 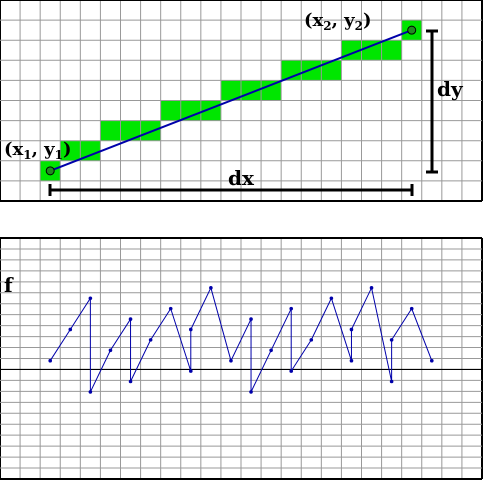 I want to click on dy-dimension, so click(x=432, y=101).